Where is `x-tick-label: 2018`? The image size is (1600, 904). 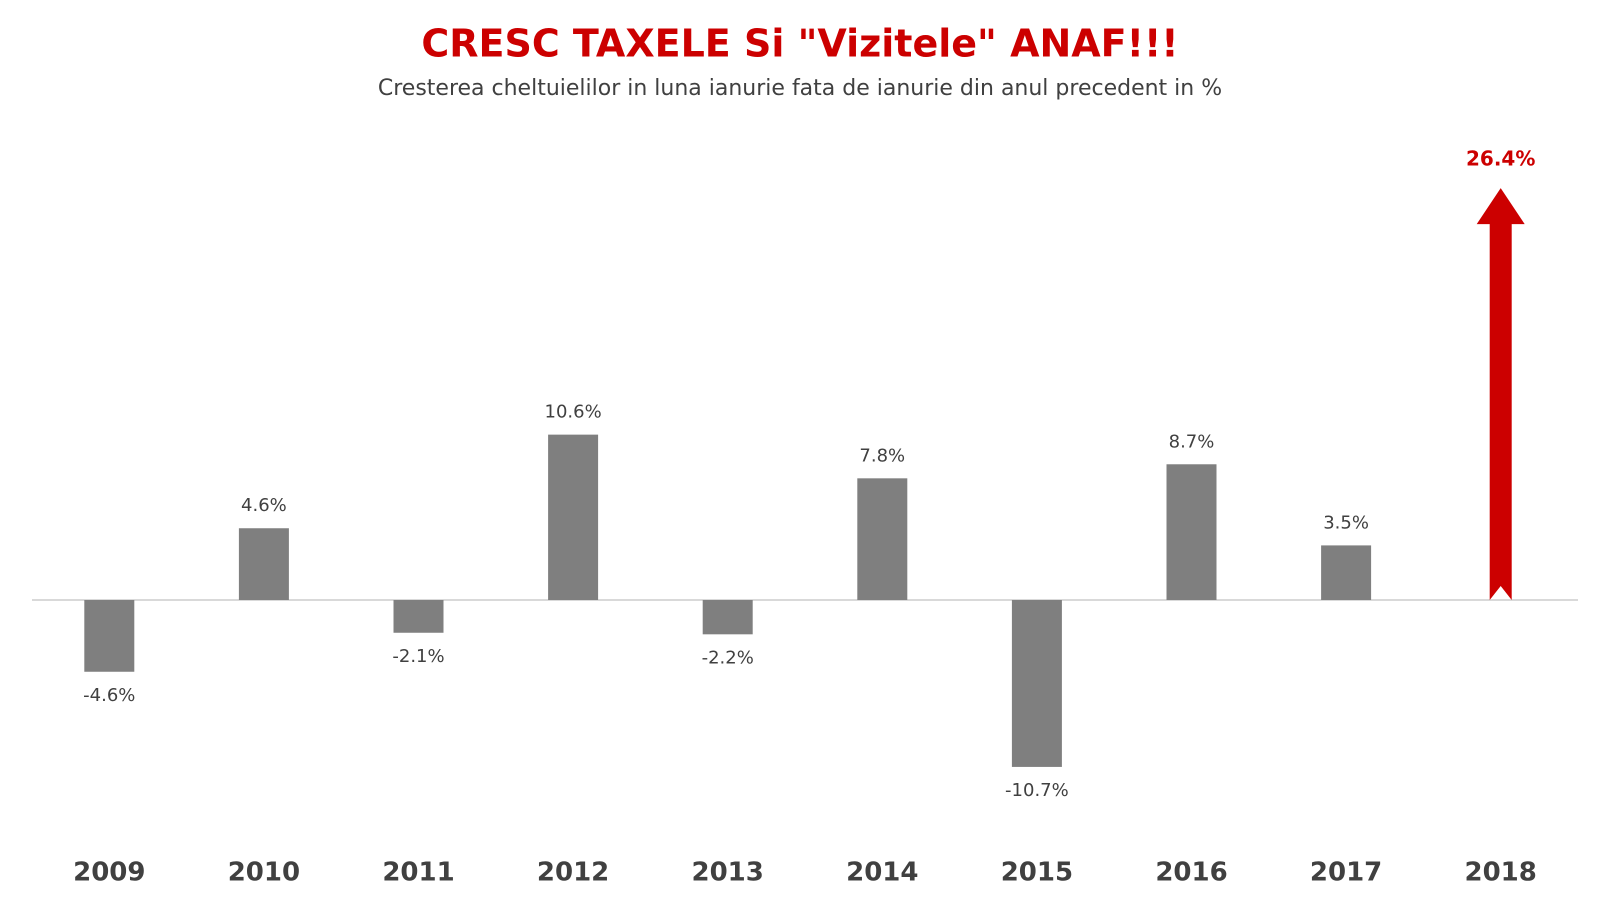 x-tick-label: 2018 is located at coordinates (1501, 873).